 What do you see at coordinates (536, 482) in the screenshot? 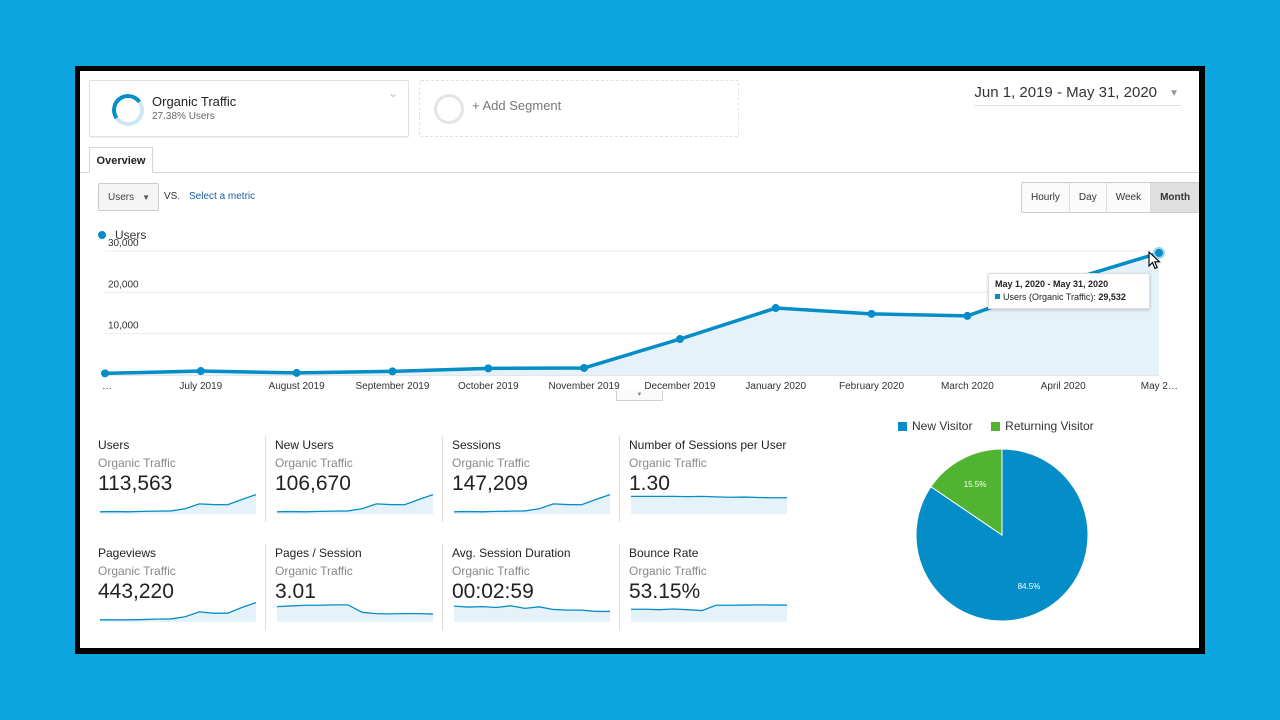
I see `scorecard: Sessions Organic Traffic 147,209` at bounding box center [536, 482].